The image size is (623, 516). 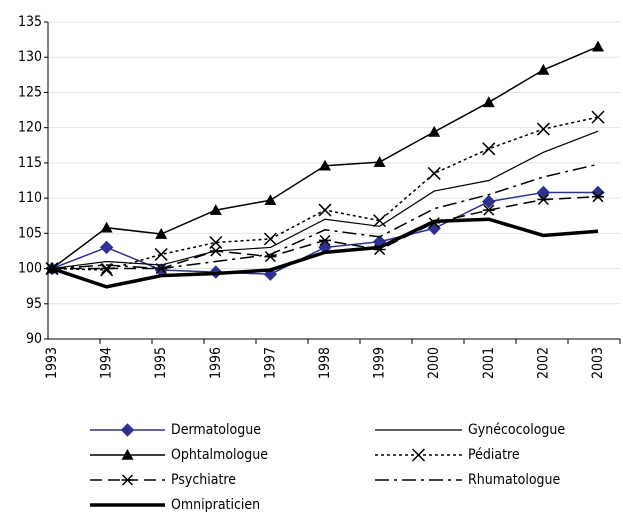 What do you see at coordinates (325, 363) in the screenshot?
I see `x-tick-label: 1998` at bounding box center [325, 363].